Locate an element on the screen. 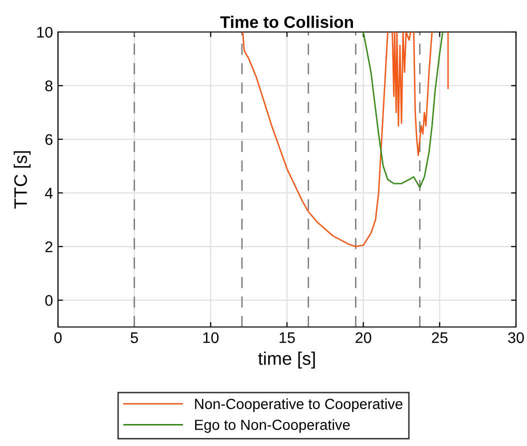  x-tick-label: 25 is located at coordinates (440, 338).